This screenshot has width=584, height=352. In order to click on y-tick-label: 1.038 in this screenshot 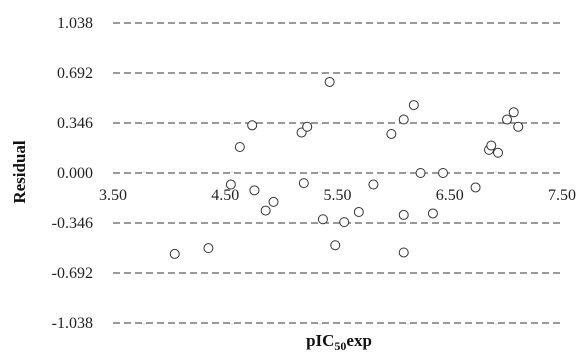, I will do `click(75, 23)`.